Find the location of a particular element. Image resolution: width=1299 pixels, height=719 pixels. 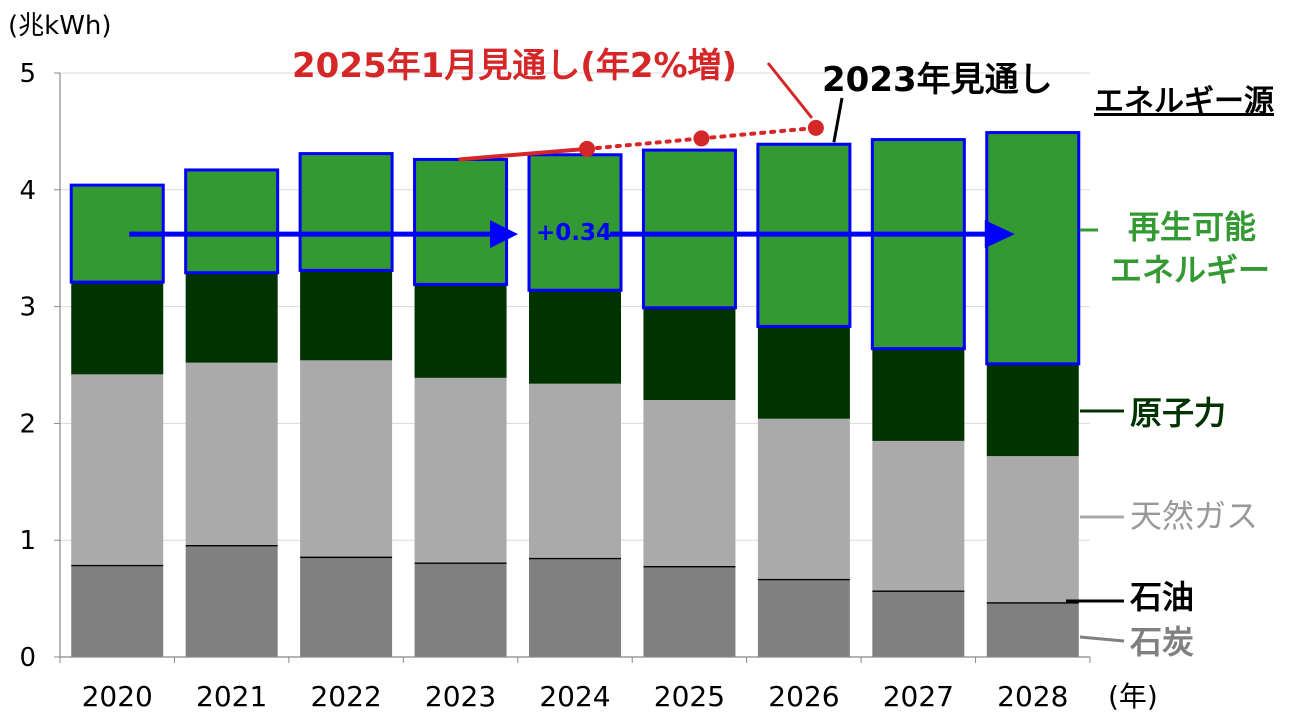

x-tick-label: 2020 is located at coordinates (117, 696).